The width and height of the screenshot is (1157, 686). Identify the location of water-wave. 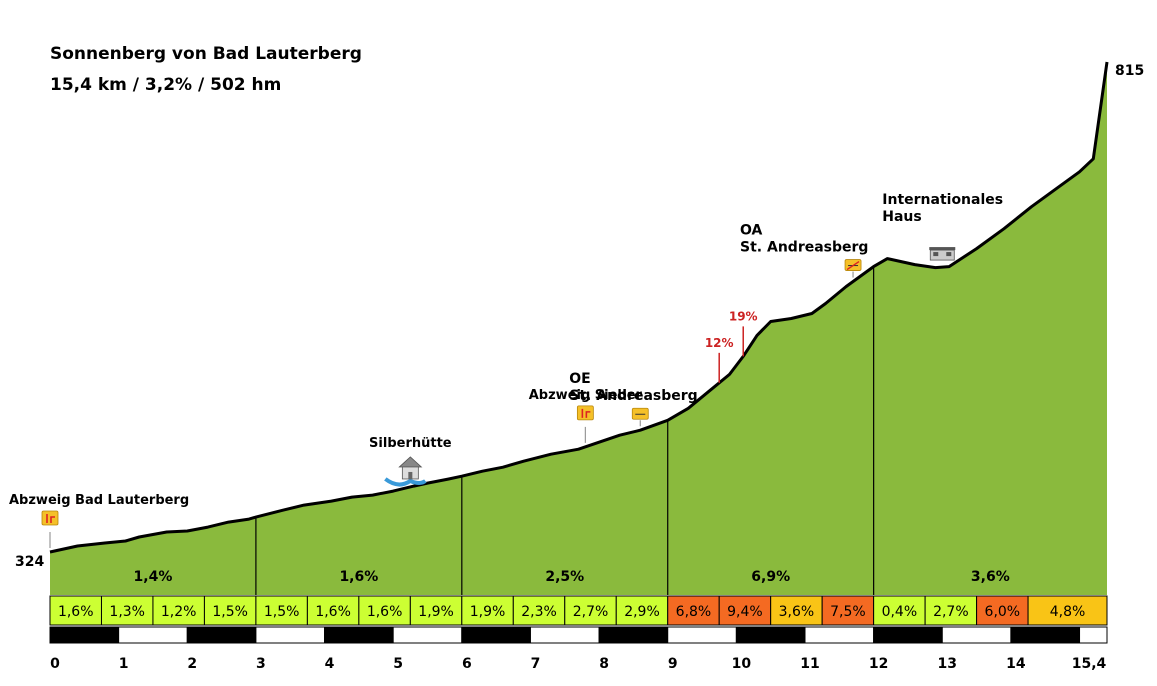
(405, 482).